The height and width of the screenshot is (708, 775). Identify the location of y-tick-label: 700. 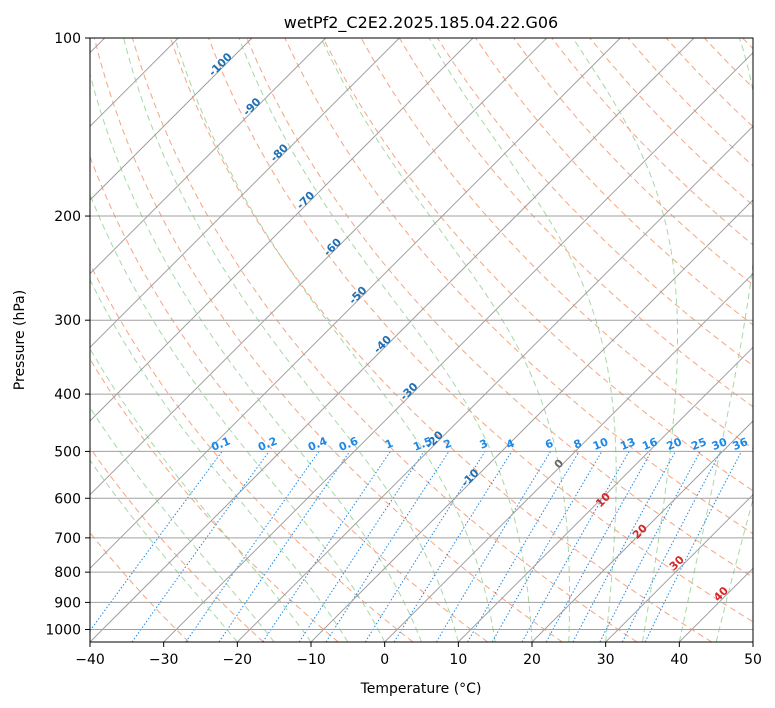
(67, 539).